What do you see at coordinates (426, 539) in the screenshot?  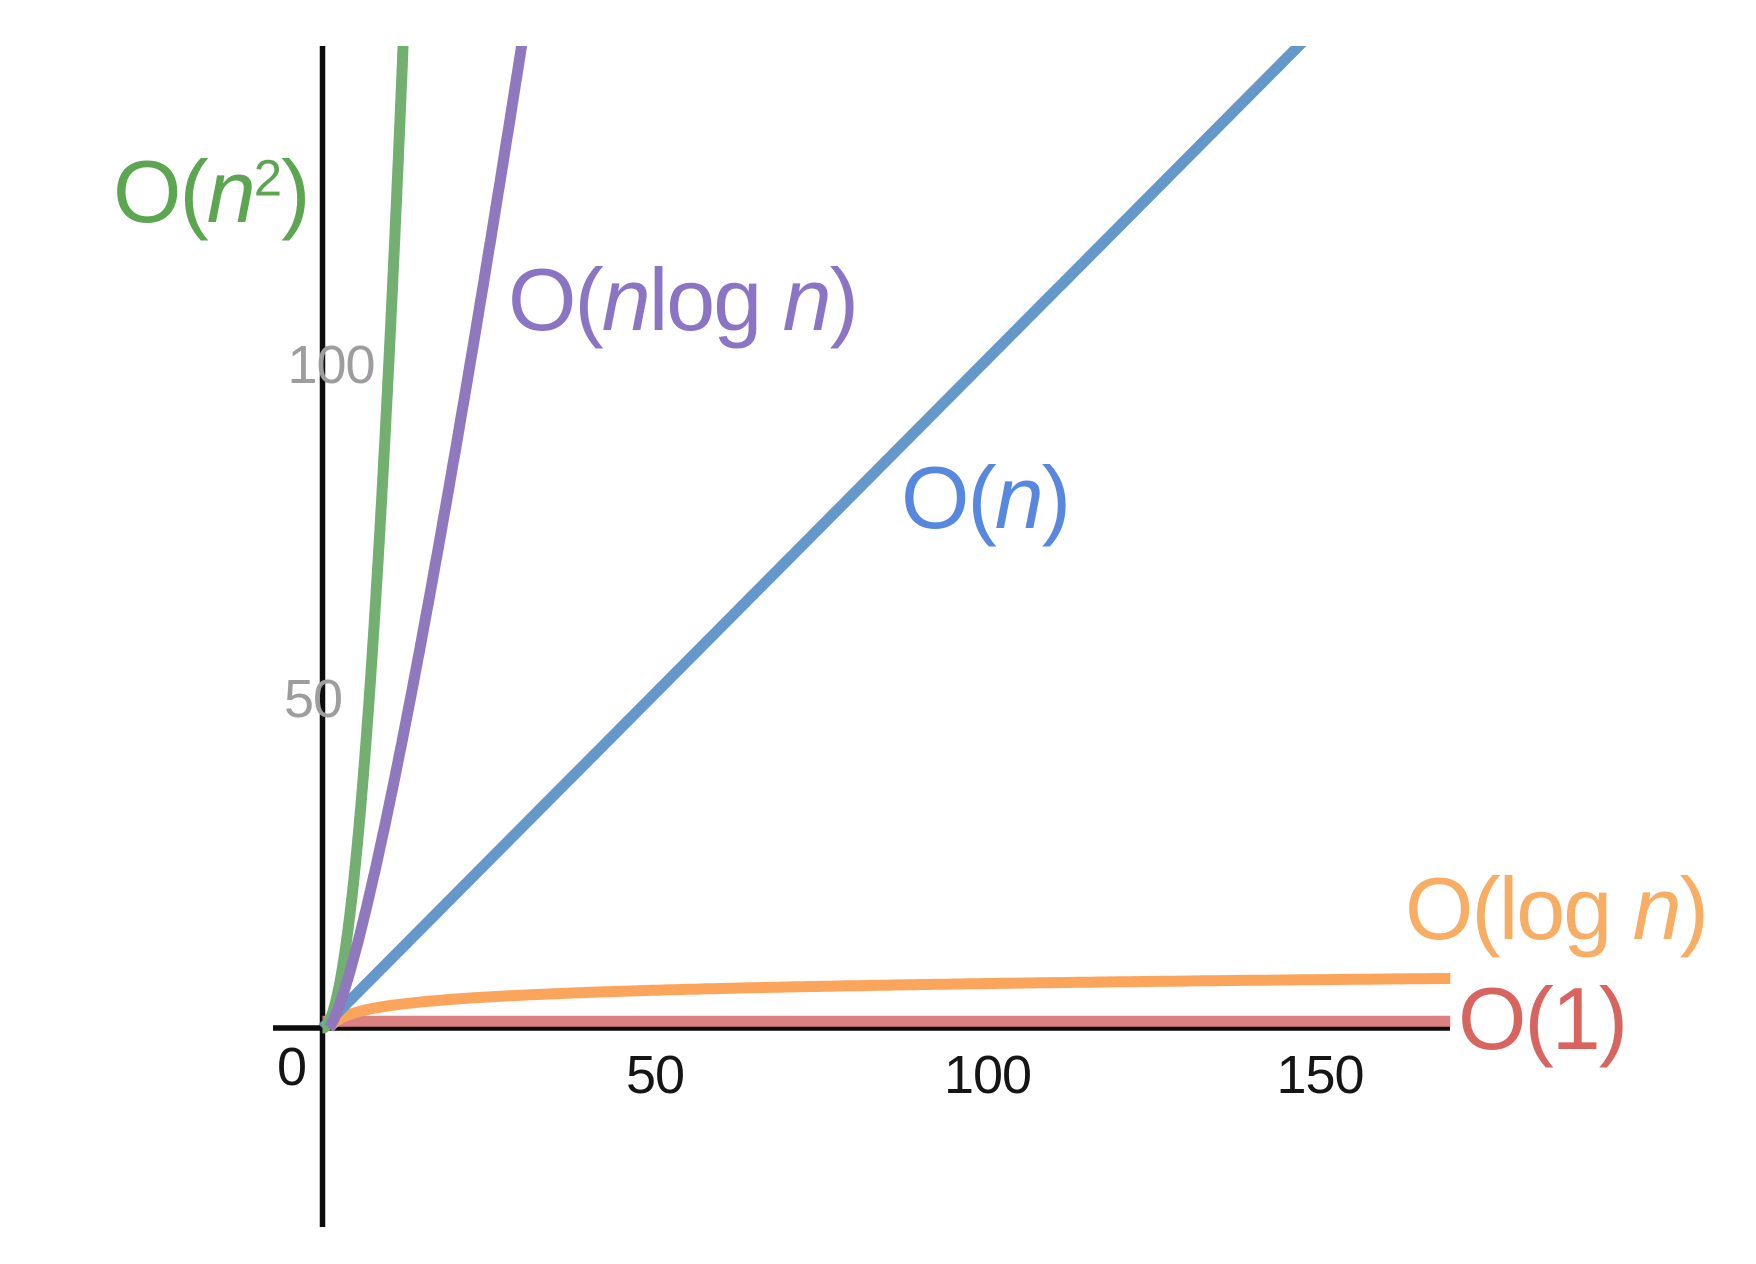 I see `curve-onlog` at bounding box center [426, 539].